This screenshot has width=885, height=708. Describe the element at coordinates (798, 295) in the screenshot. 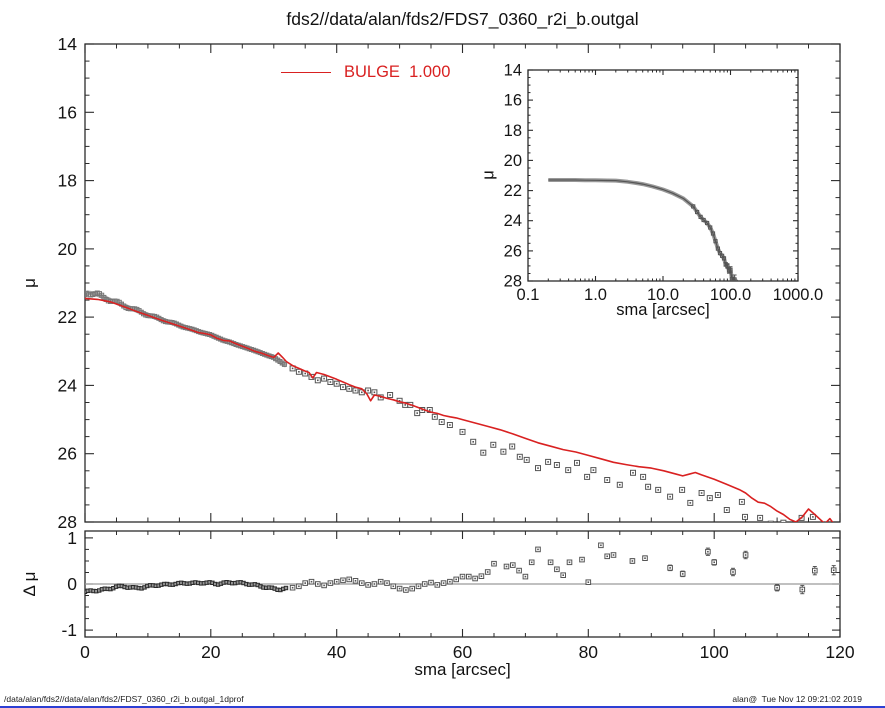

I see `svg-text: 1000.0` at that location.